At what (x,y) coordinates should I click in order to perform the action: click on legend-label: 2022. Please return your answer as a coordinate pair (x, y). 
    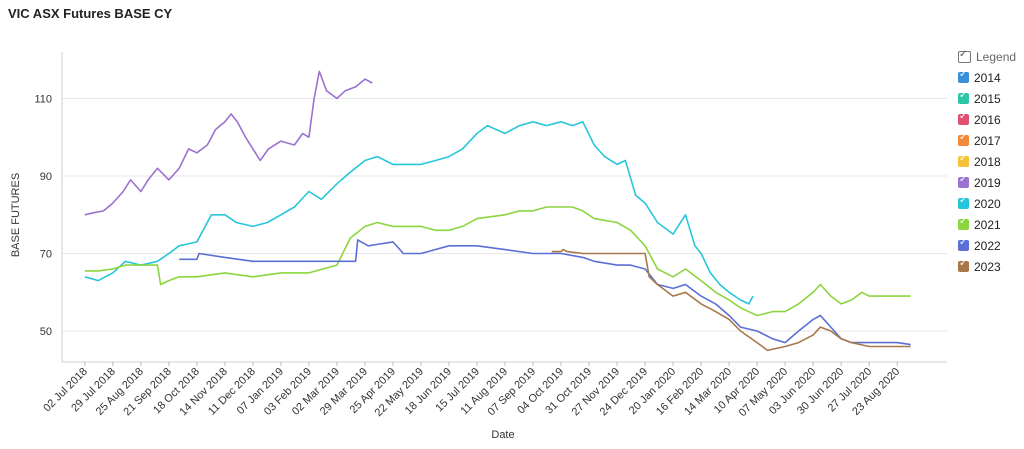
    Looking at the image, I should click on (987, 245).